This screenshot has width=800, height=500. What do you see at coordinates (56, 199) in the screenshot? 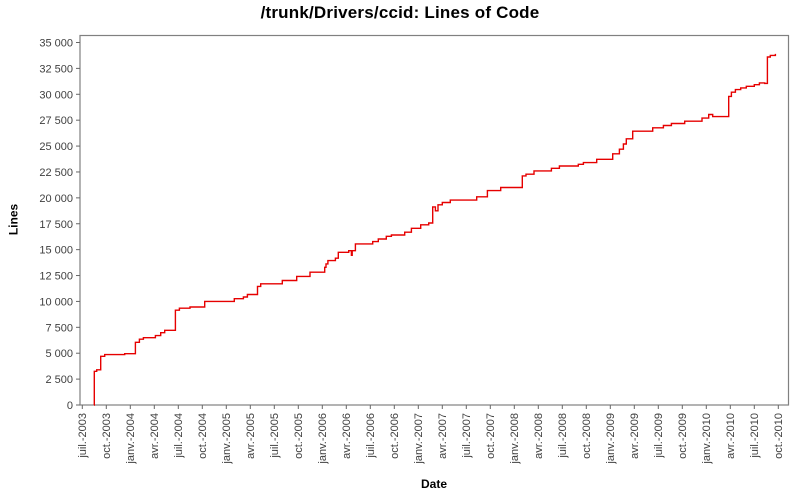
I see `y-tick-label: 20 000` at bounding box center [56, 199].